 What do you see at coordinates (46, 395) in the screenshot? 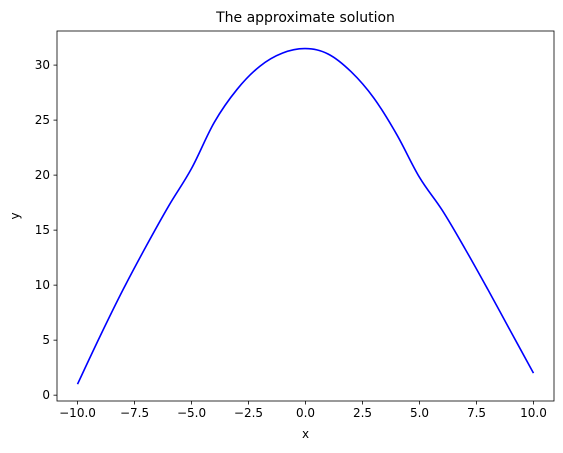
I see `y-tick-label: 0` at bounding box center [46, 395].